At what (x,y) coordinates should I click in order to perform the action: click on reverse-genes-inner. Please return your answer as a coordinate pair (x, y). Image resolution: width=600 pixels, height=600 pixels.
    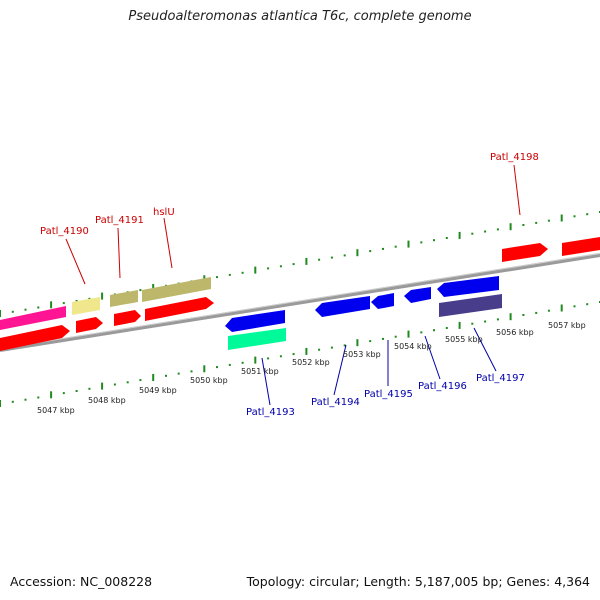
    Looking at the image, I should click on (362, 304).